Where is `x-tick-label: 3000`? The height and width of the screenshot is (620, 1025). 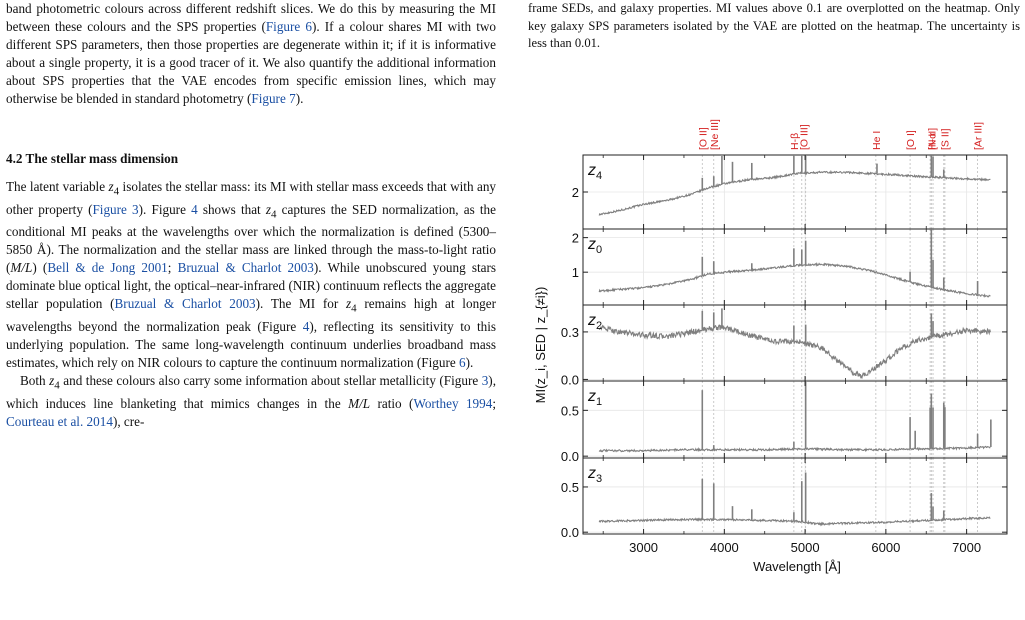 x-tick-label: 3000 is located at coordinates (643, 547).